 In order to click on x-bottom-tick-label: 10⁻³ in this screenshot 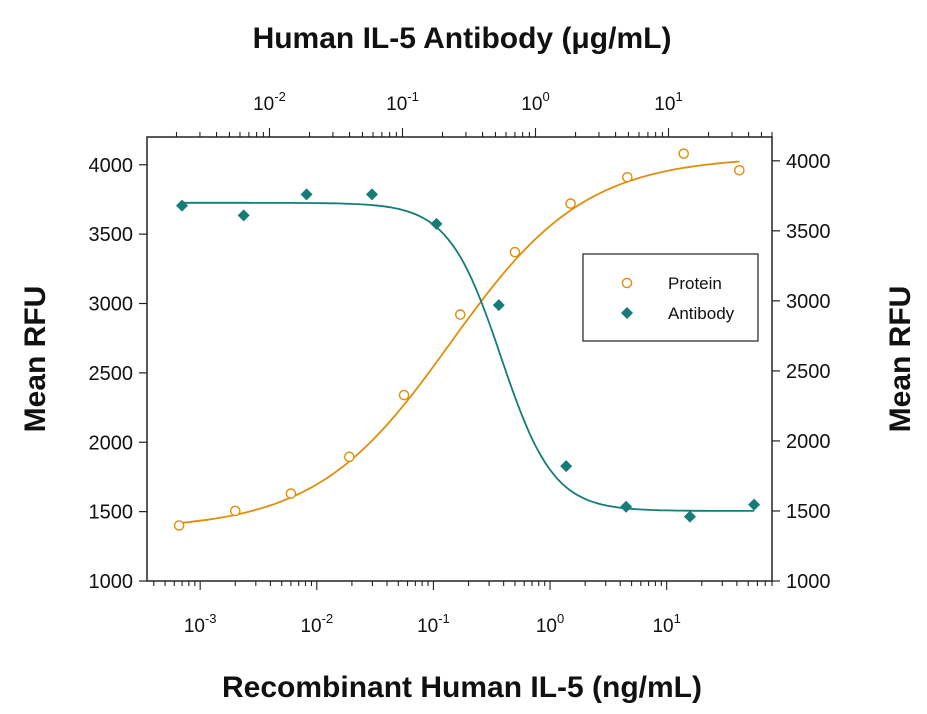, I will do `click(200, 624)`.